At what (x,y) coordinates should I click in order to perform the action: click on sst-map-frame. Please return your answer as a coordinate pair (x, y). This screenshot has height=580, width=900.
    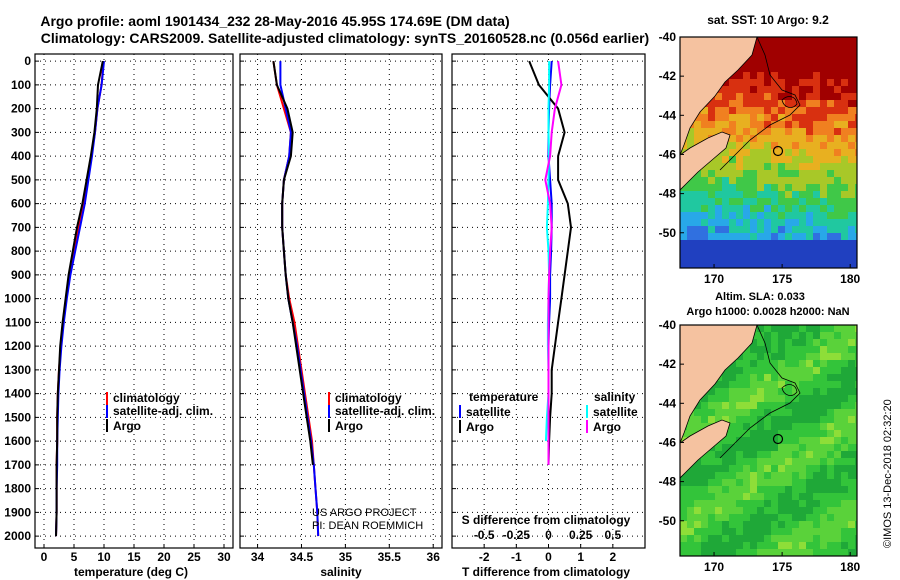
    Looking at the image, I should click on (768, 152).